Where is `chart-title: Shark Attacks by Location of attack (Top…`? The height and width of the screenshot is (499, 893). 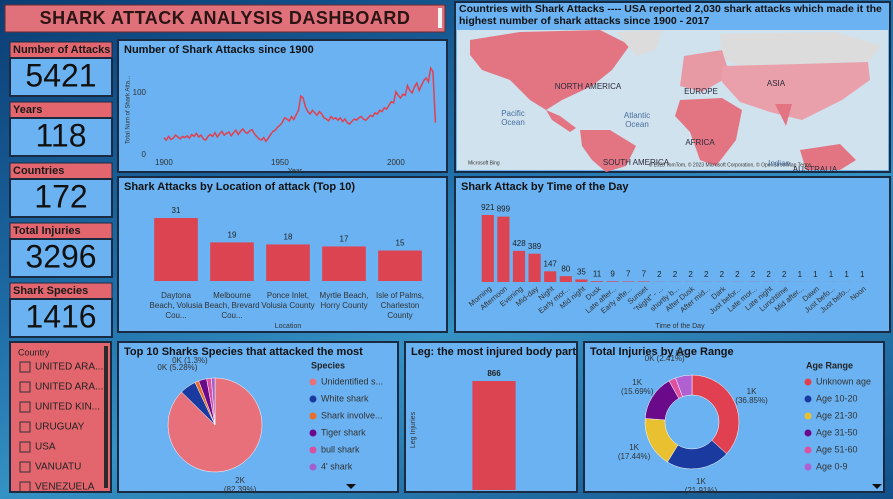 chart-title: Shark Attacks by Location of attack (Top… is located at coordinates (239, 187).